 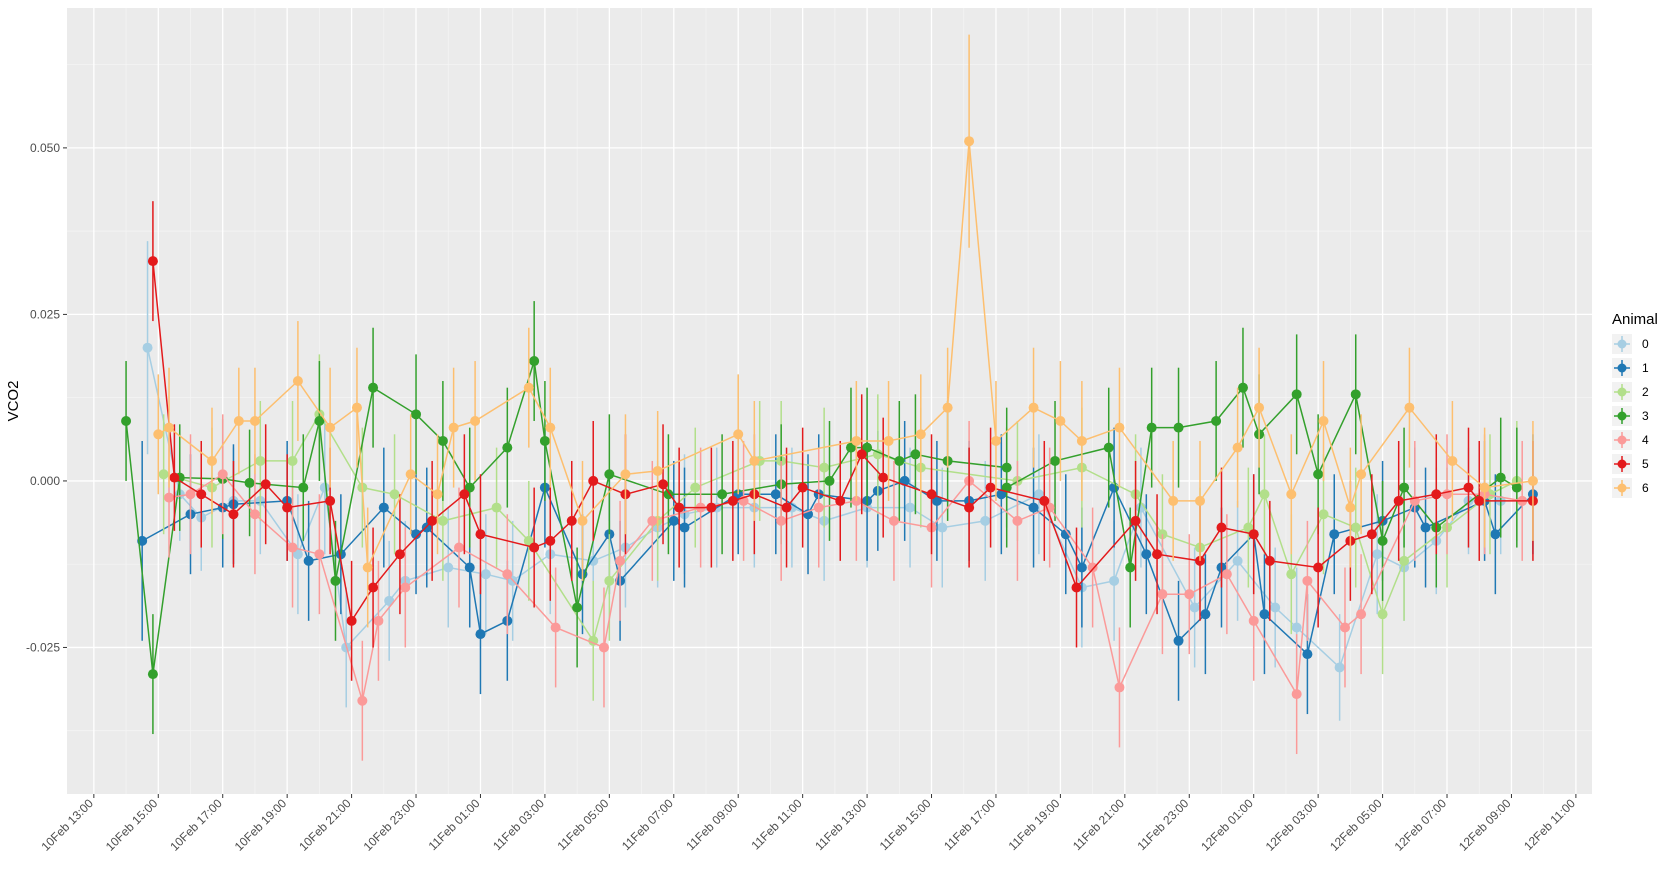 I want to click on legend-item-2: 2, so click(x=1630, y=392).